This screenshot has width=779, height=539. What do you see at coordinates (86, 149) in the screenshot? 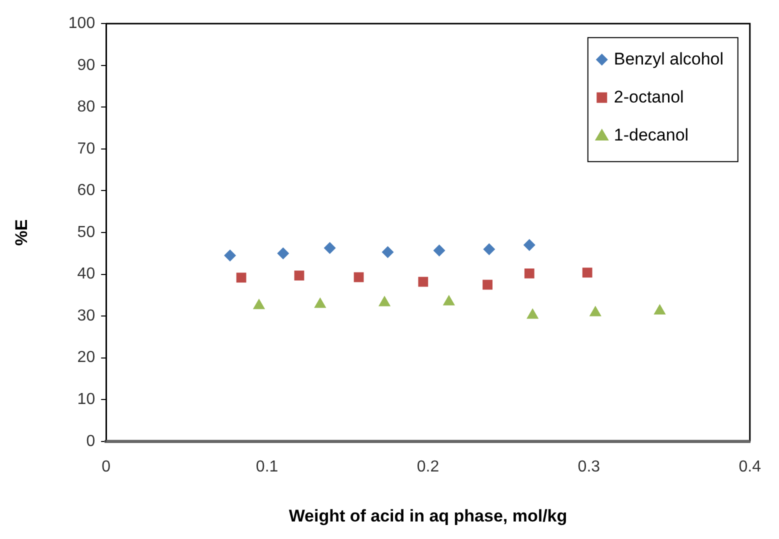
I see `y-tick-label: 70` at bounding box center [86, 149].